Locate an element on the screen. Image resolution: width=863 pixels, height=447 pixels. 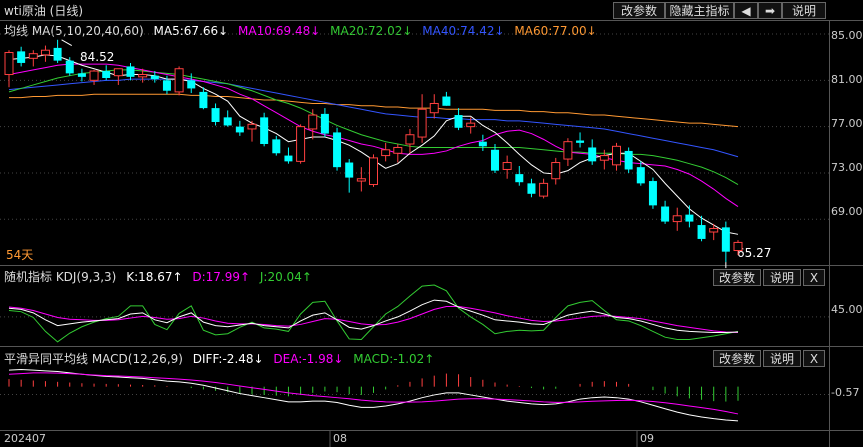
y-tick: 73.00 is located at coordinates (847, 167).